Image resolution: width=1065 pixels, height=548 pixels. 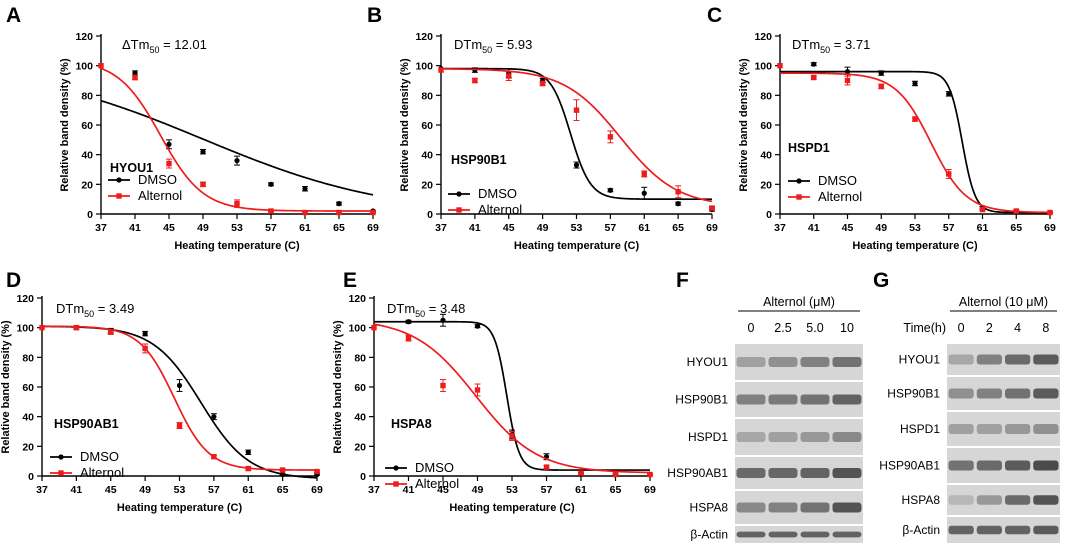 I want to click on x-tick-label: 41, so click(x=814, y=228).